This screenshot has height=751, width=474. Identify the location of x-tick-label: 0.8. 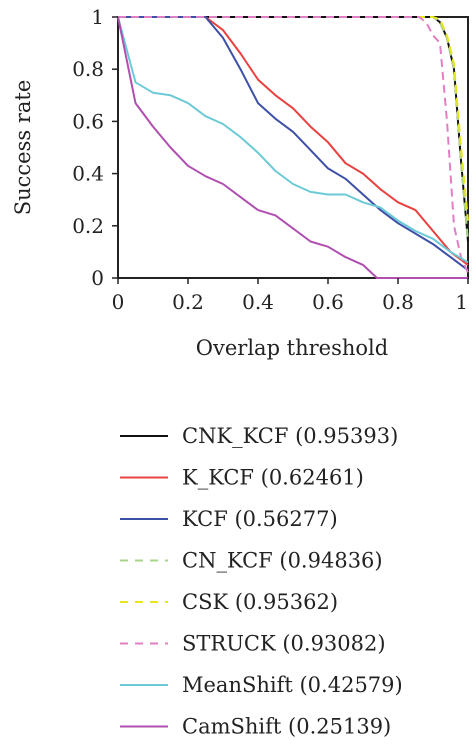
(398, 302).